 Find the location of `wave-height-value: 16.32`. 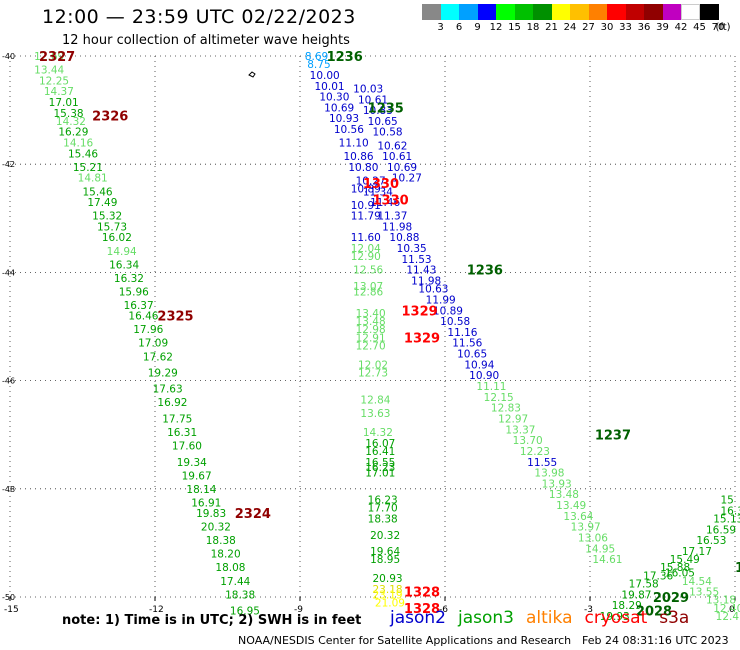

wave-height-value: 16.32 is located at coordinates (129, 279).